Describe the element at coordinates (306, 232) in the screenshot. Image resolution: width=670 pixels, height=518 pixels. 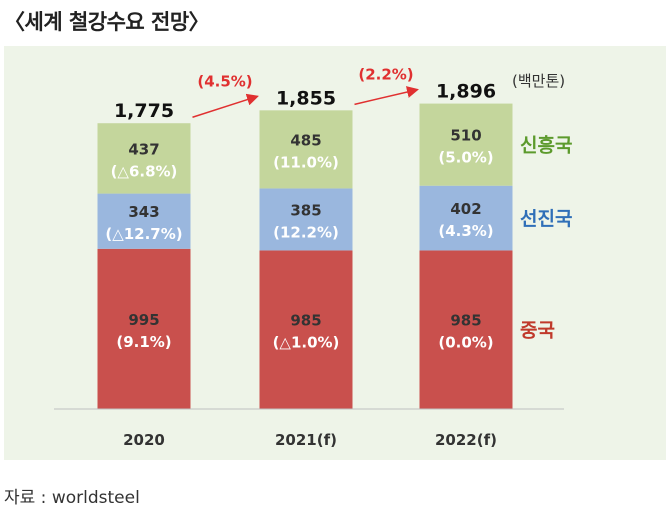
I see `percent-label: (12.2%)` at that location.